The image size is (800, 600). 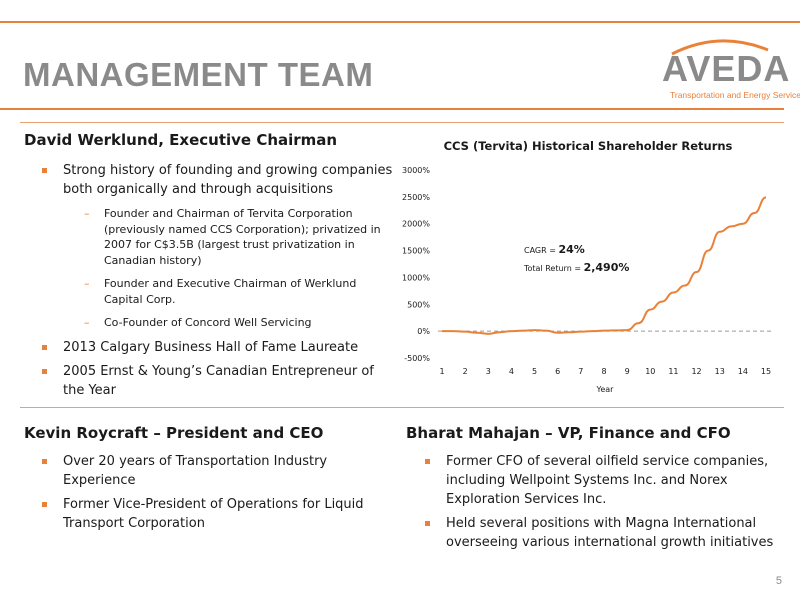 I want to click on series-line, so click(x=604, y=265).